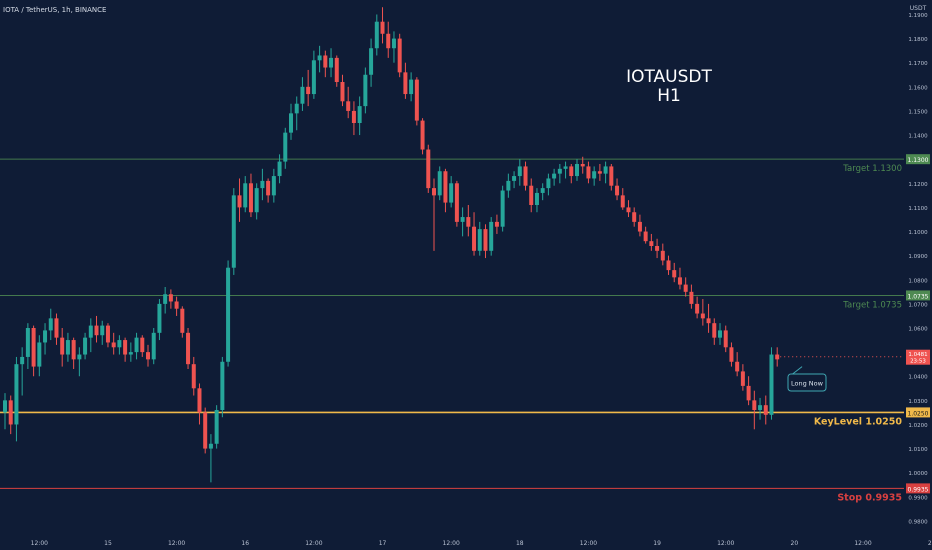  What do you see at coordinates (918, 233) in the screenshot?
I see `y-tick-label: 1.1000` at bounding box center [918, 233].